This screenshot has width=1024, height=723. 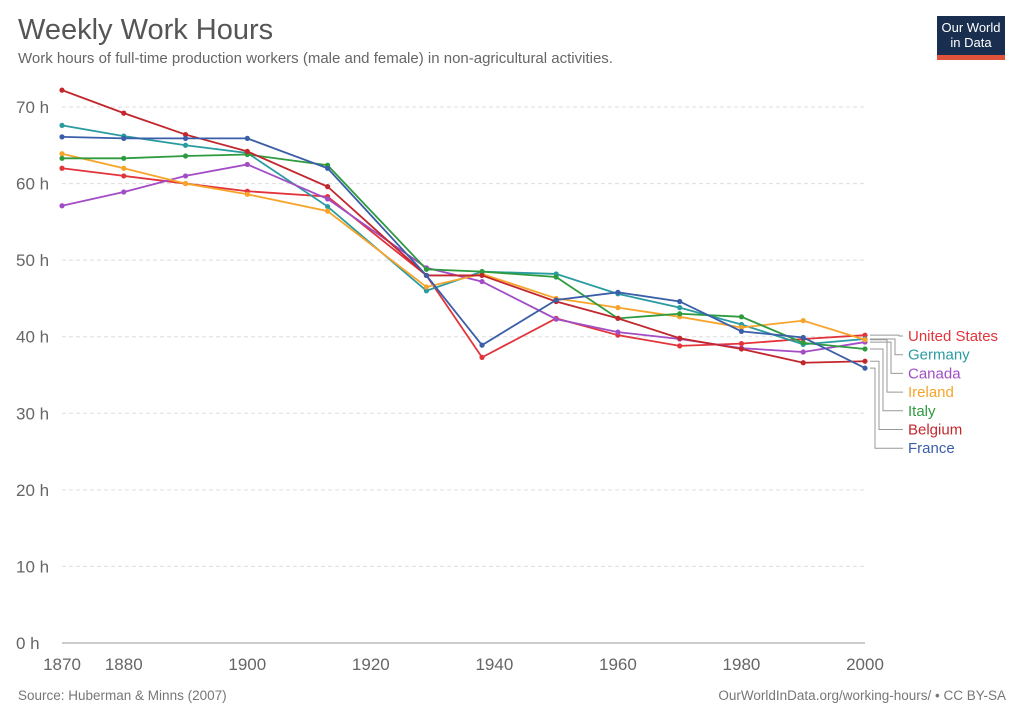 I want to click on y-tick-label: 10 h, so click(x=32, y=566).